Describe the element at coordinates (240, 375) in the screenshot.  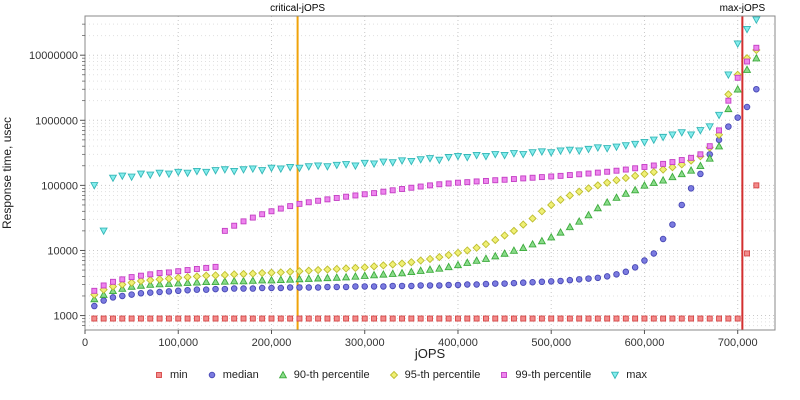
I see `legend-label: median` at that location.